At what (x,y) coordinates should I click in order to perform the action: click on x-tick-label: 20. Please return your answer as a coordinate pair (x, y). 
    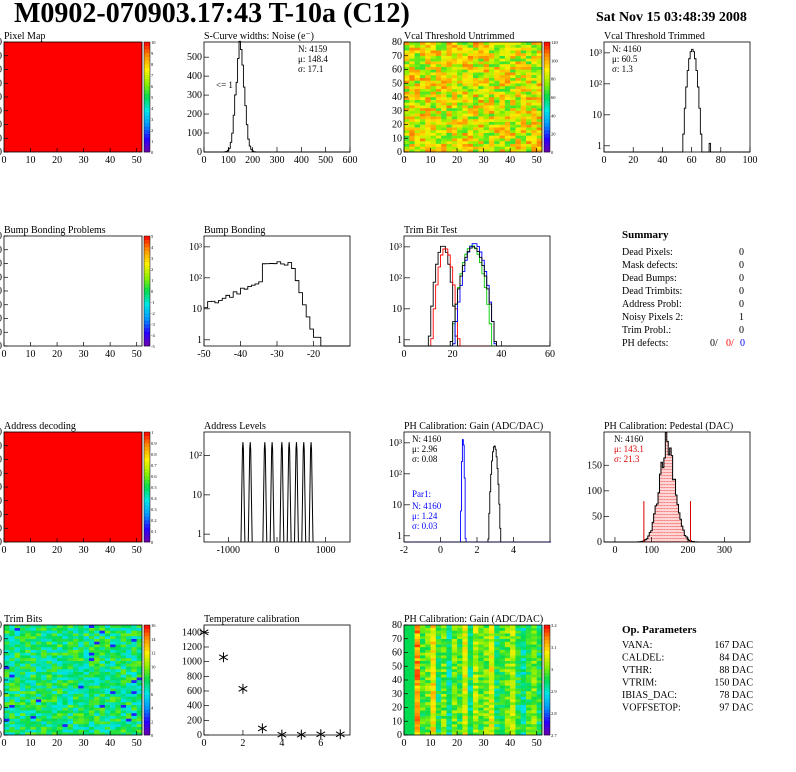
    Looking at the image, I should click on (457, 743).